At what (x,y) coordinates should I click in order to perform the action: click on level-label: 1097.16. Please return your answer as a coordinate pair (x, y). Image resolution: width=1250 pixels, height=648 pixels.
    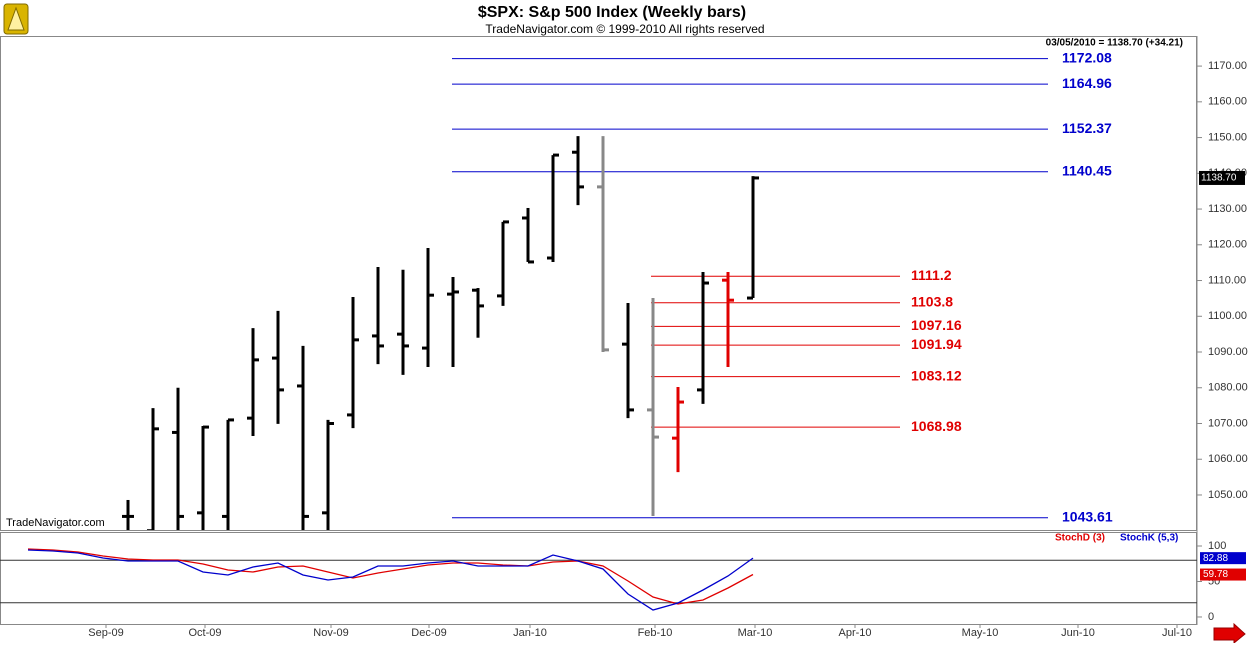
    Looking at the image, I should click on (936, 325).